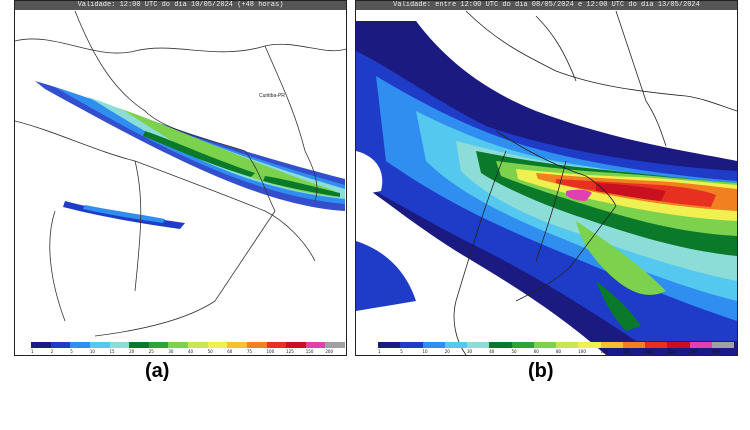 This screenshot has width=750, height=430. Describe the element at coordinates (715, 351) in the screenshot. I see `colorbar-tick-label: 400` at that location.